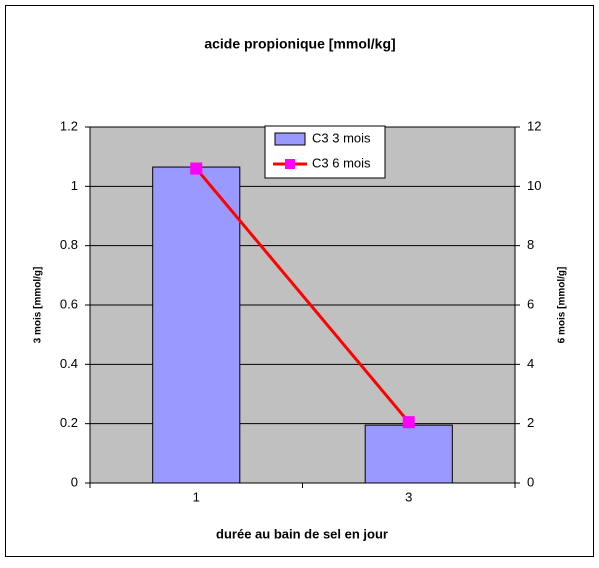 The height and width of the screenshot is (568, 599). Describe the element at coordinates (534, 125) in the screenshot. I see `y2-tick-label: 12` at that location.